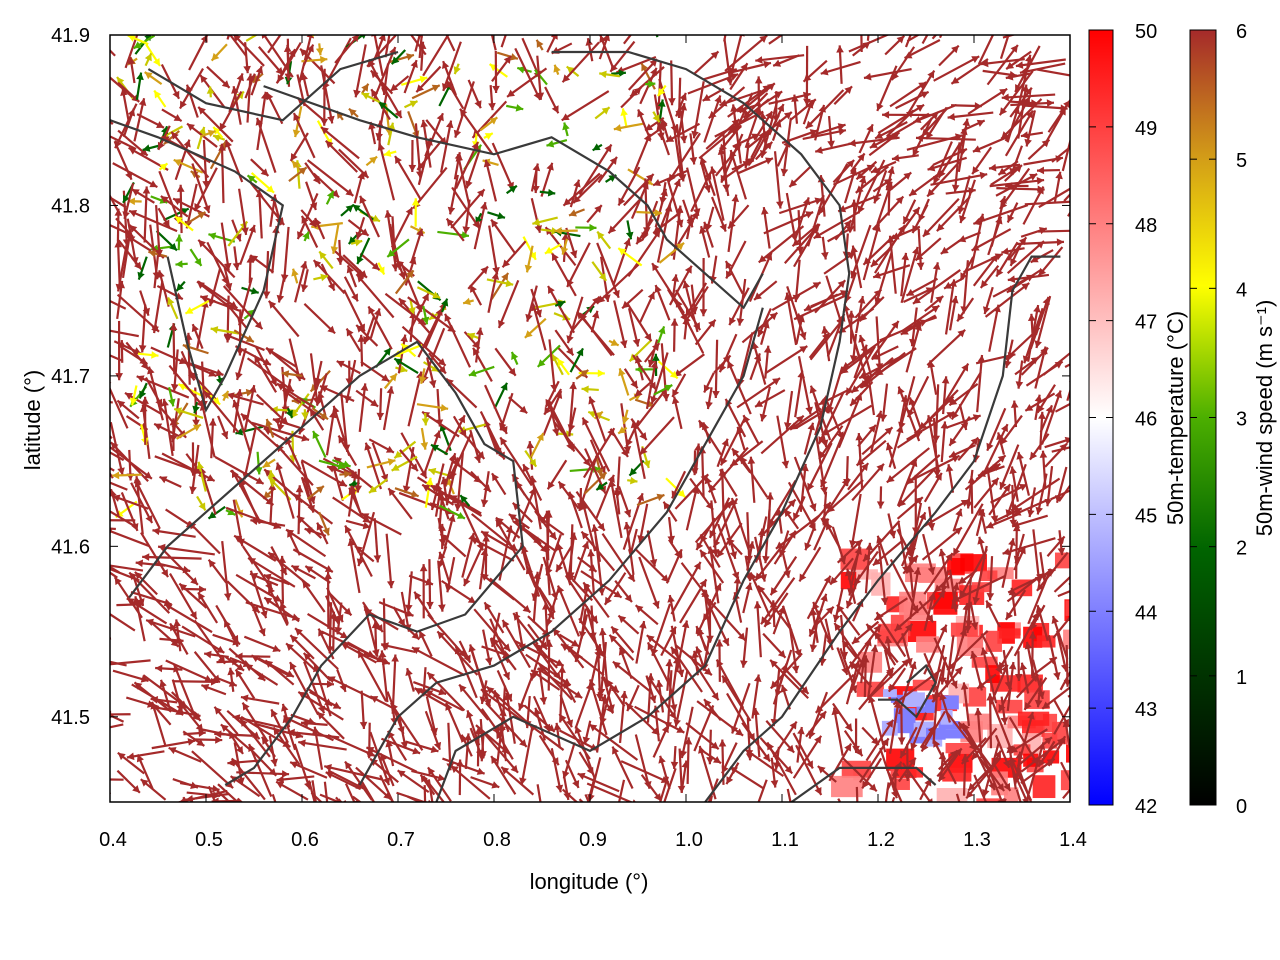 The width and height of the screenshot is (1280, 960). What do you see at coordinates (593, 840) in the screenshot?
I see `x-tick-label: 0.9` at bounding box center [593, 840].